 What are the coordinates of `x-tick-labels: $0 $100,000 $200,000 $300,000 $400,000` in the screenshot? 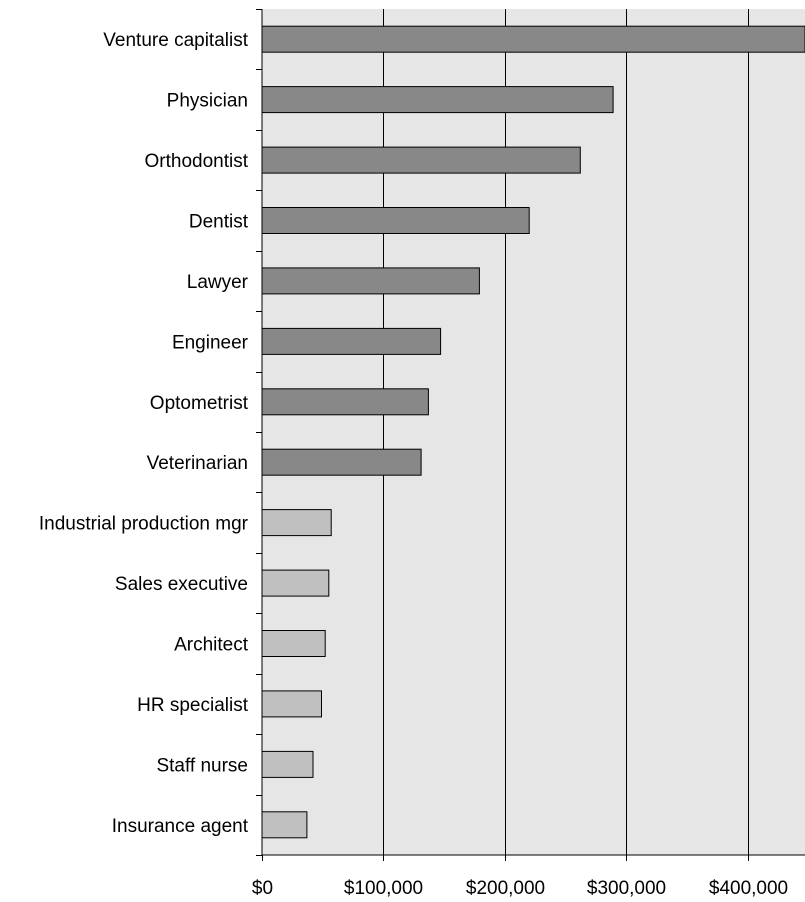 It's located at (520, 888).